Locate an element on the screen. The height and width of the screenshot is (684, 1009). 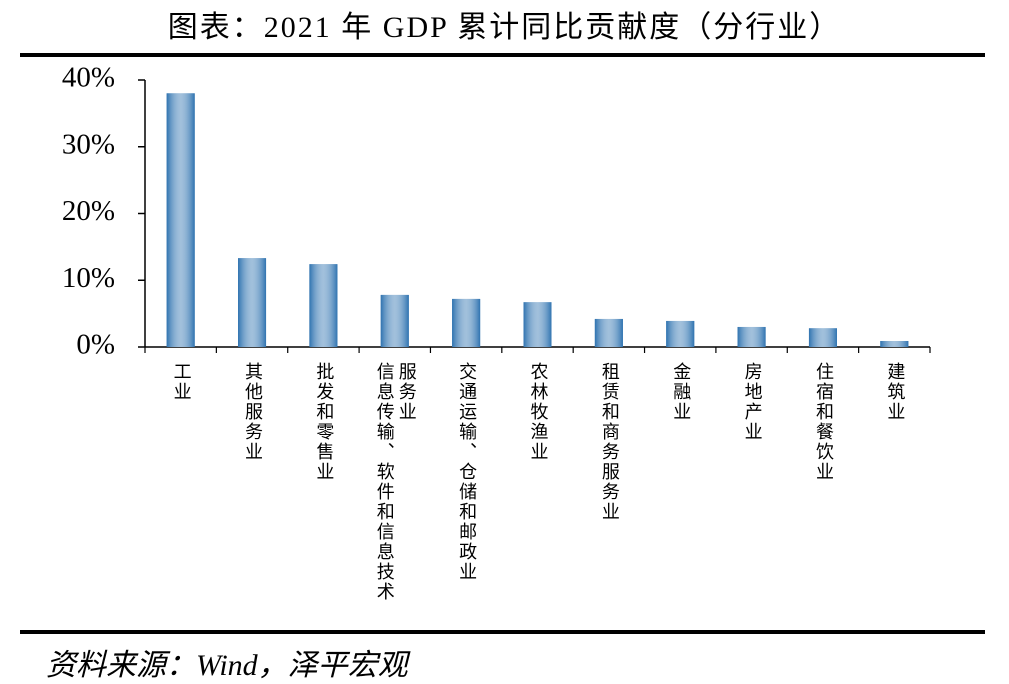
x-tick-label: 农林牧渔业 is located at coordinates (538, 412).